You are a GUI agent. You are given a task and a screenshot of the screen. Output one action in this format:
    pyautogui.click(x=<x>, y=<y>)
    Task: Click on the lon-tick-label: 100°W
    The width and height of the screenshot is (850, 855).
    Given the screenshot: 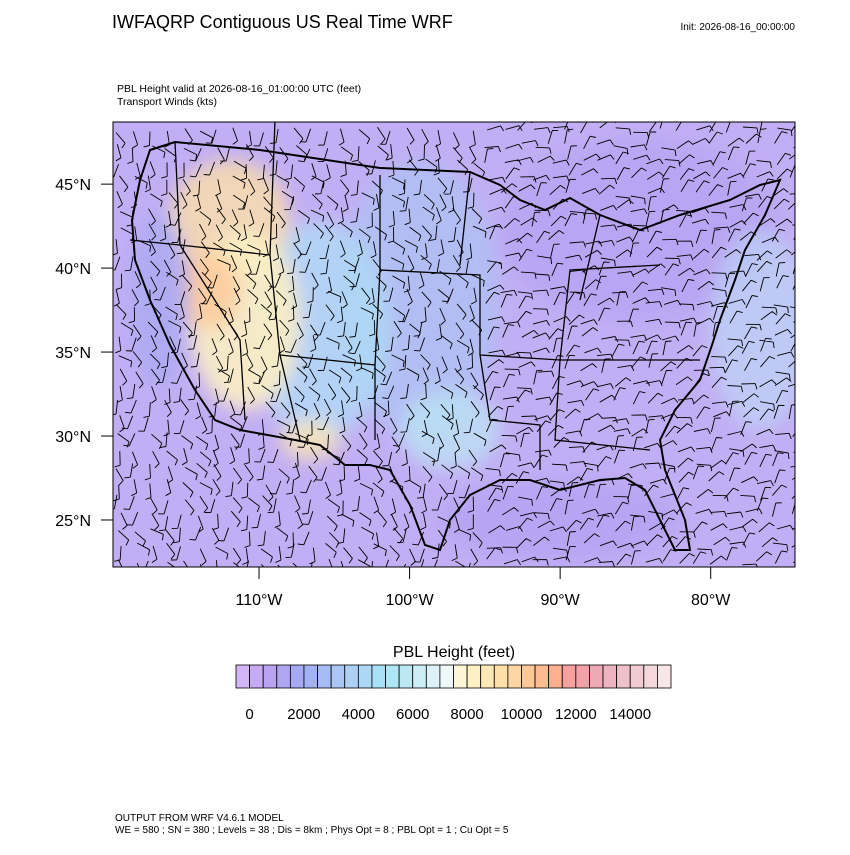 What is the action you would take?
    pyautogui.click(x=409, y=600)
    